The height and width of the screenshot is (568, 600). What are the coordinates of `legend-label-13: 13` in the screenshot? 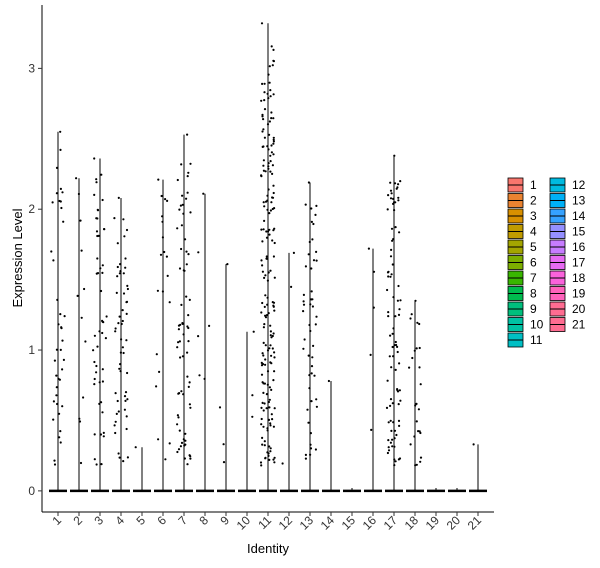 It's located at (579, 201).